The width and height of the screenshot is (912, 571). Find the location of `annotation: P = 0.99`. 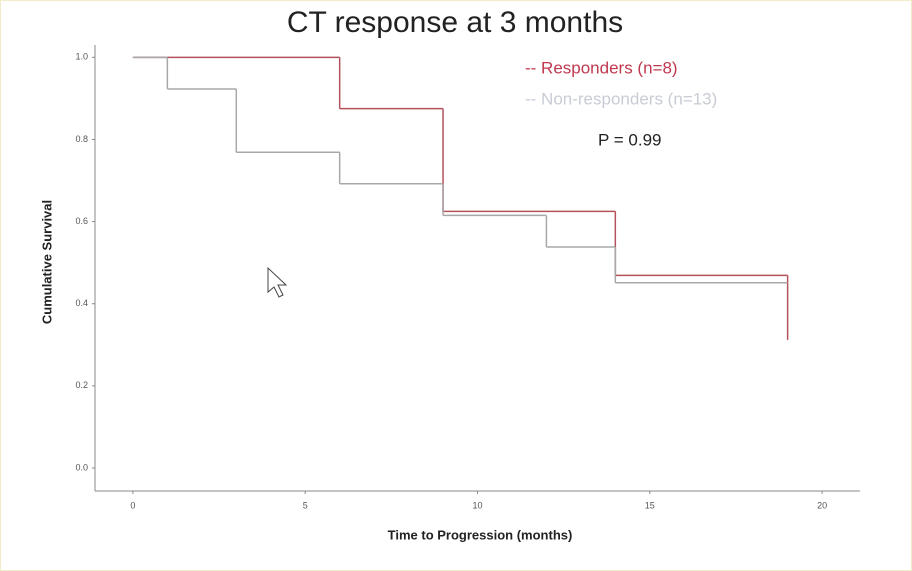

annotation: P = 0.99 is located at coordinates (630, 139).